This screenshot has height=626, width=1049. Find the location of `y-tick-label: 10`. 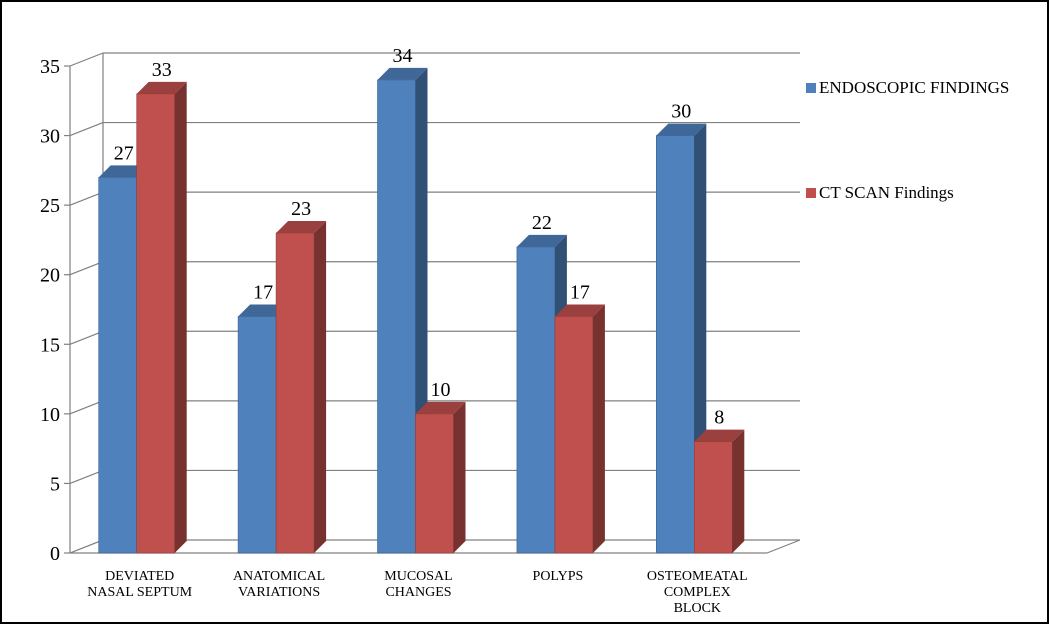

y-tick-label: 10 is located at coordinates (50, 415).